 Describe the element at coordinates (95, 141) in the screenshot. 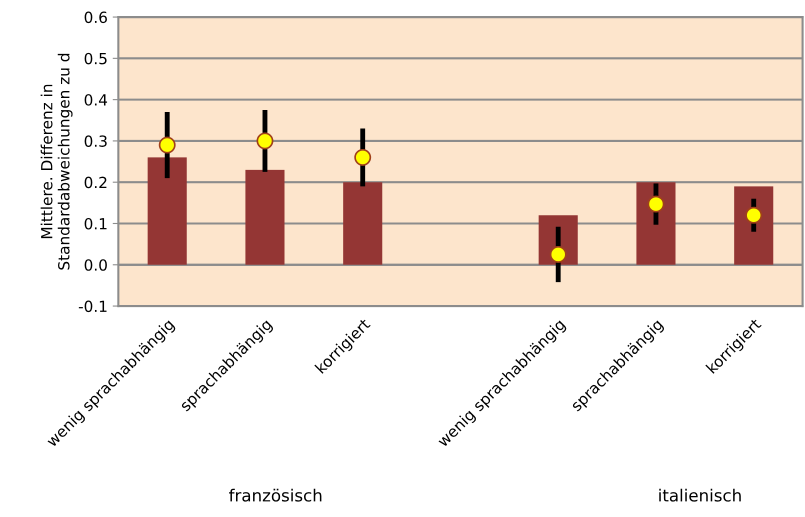

I see `y-tick-label: 0.3` at that location.